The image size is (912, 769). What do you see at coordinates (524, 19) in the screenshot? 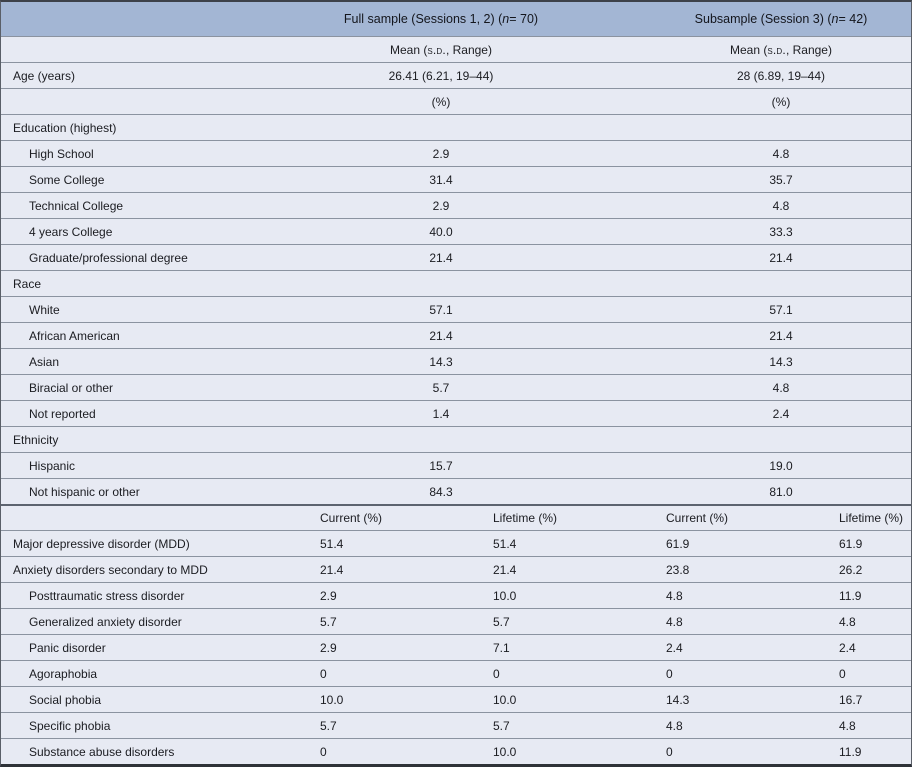
I see `full-sample-n-value: = 70)` at bounding box center [524, 19].